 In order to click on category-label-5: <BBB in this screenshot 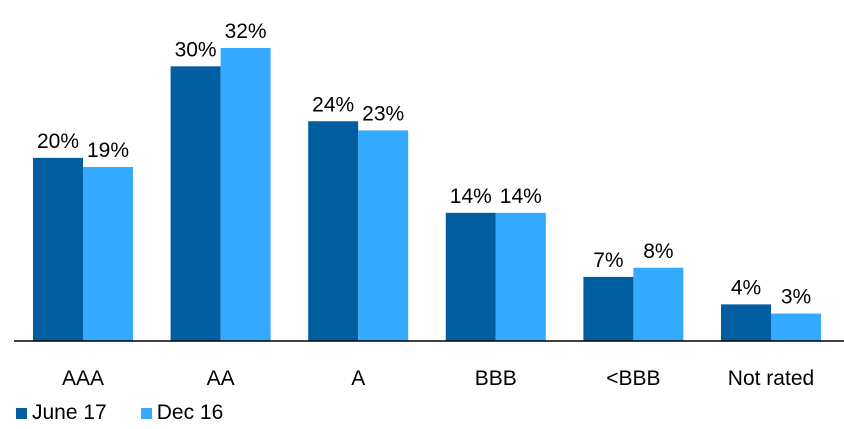, I will do `click(633, 378)`.